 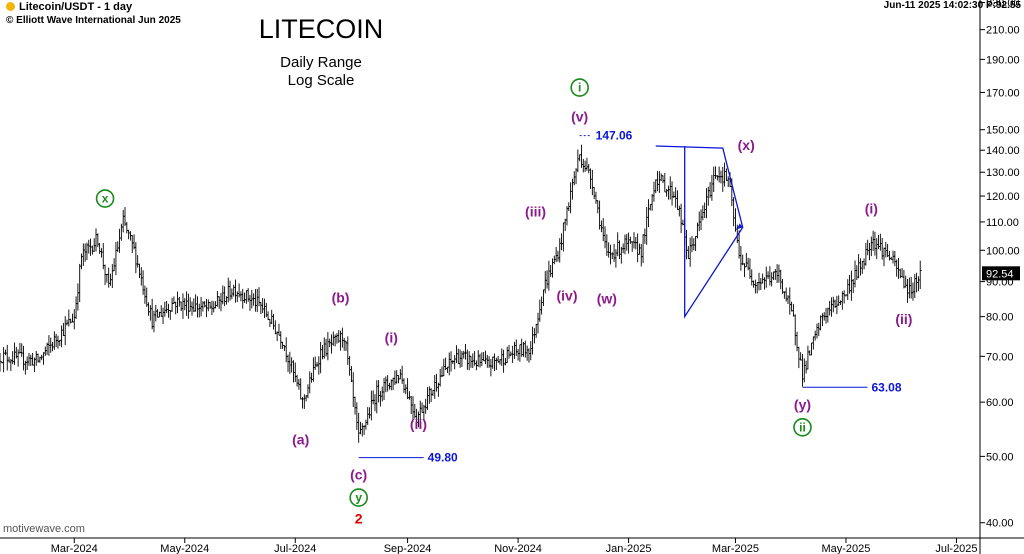 I want to click on wave-label: (i), so click(x=871, y=208).